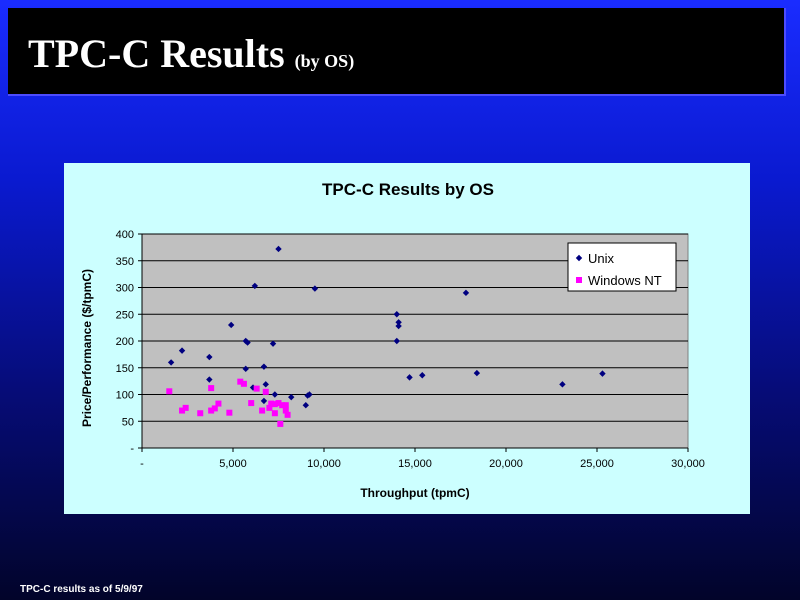 The image size is (800, 600). What do you see at coordinates (579, 258) in the screenshot?
I see `legend-marker-unix` at bounding box center [579, 258].